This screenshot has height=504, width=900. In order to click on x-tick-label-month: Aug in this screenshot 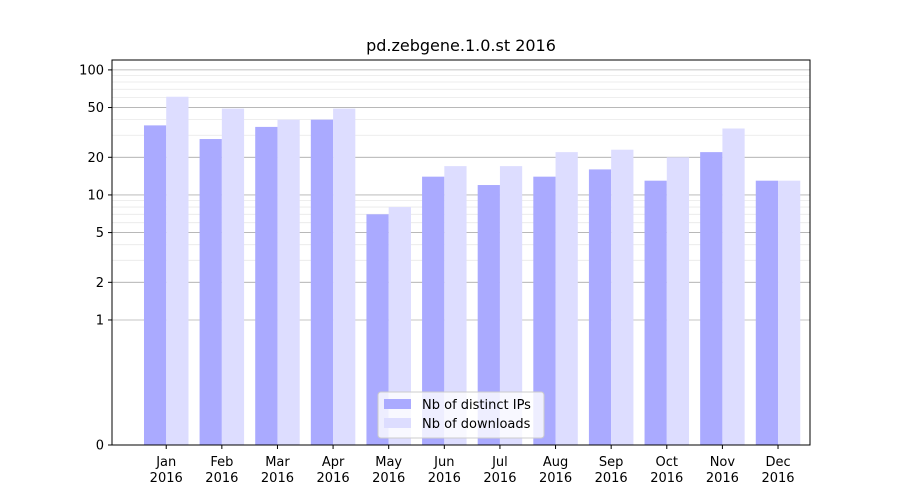, I will do `click(555, 462)`.